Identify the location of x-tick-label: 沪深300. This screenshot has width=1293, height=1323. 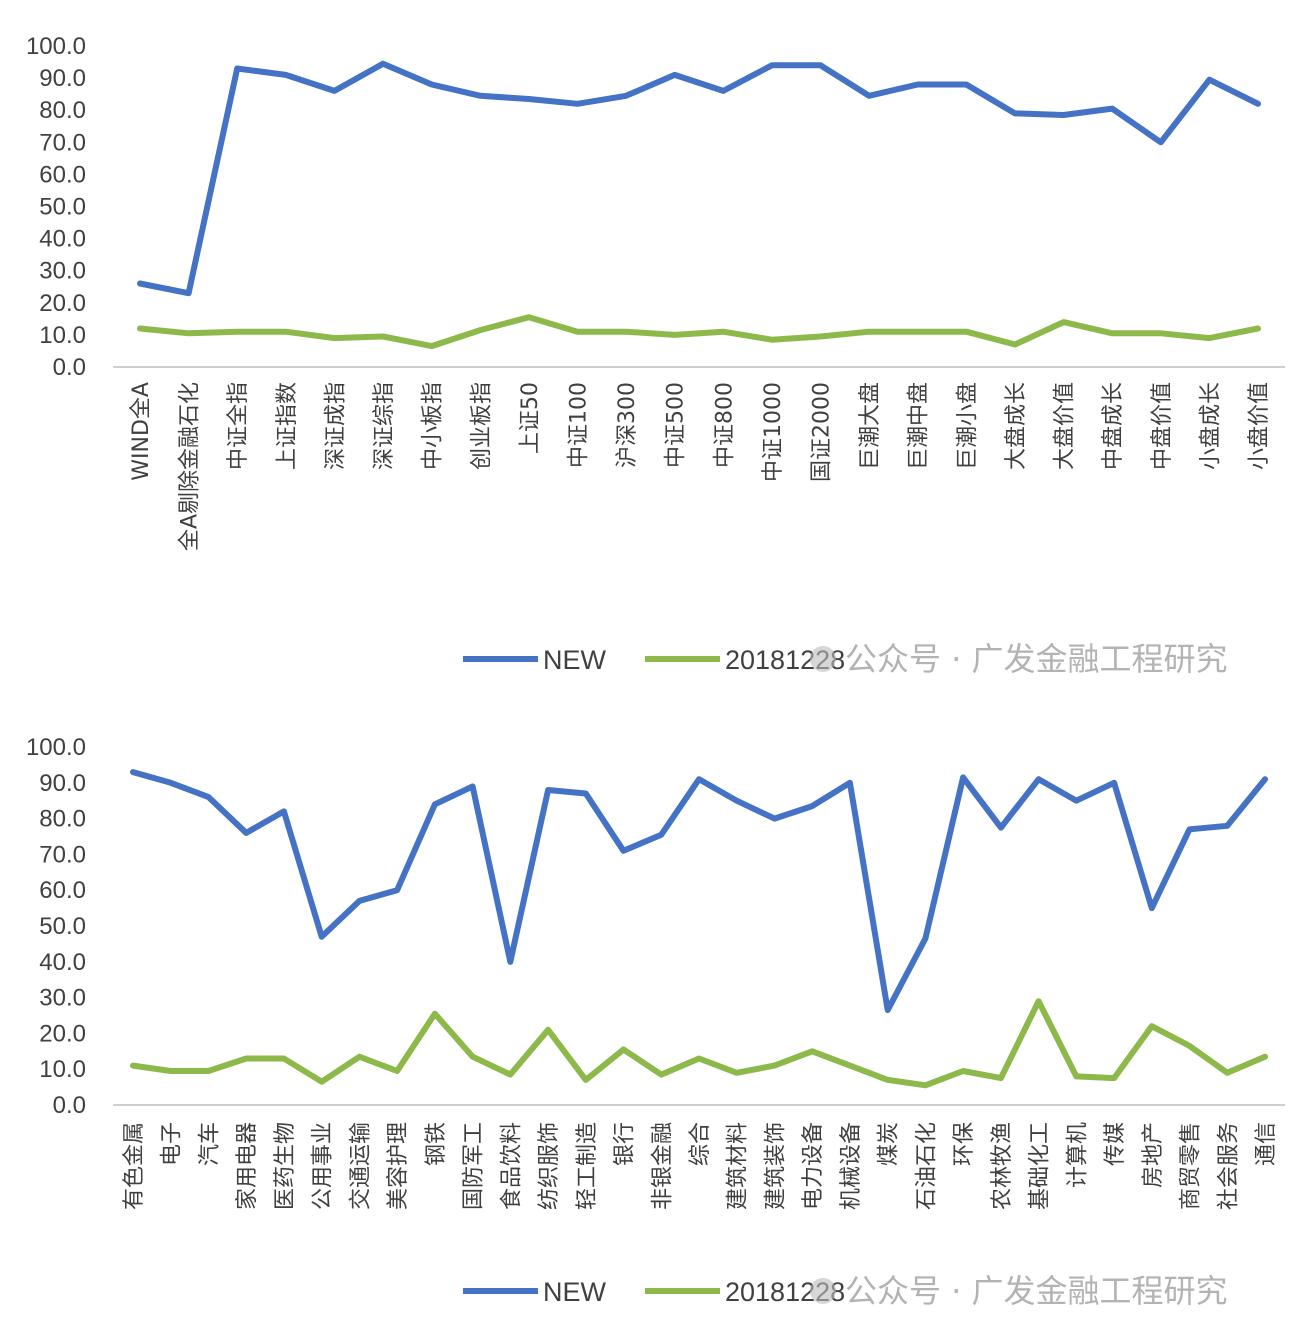
(627, 425).